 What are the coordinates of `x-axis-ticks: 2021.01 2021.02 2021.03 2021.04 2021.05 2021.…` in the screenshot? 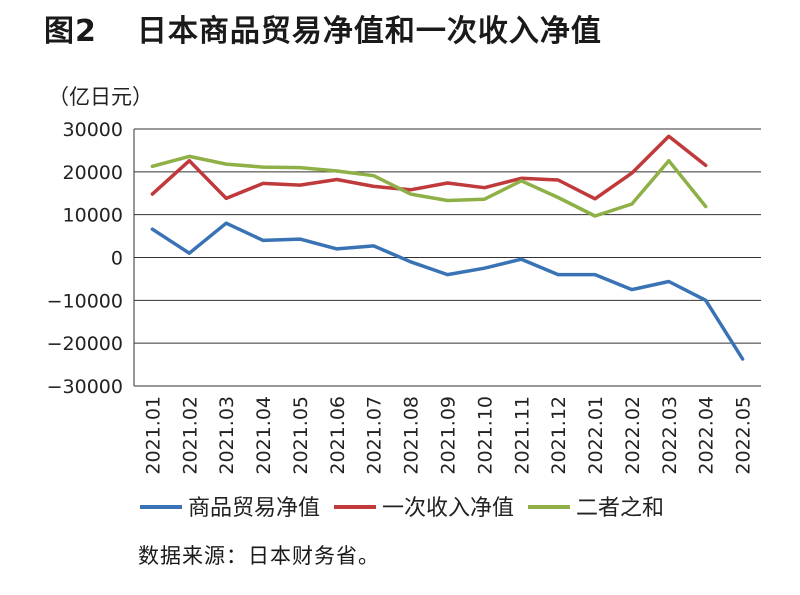 It's located at (448, 435).